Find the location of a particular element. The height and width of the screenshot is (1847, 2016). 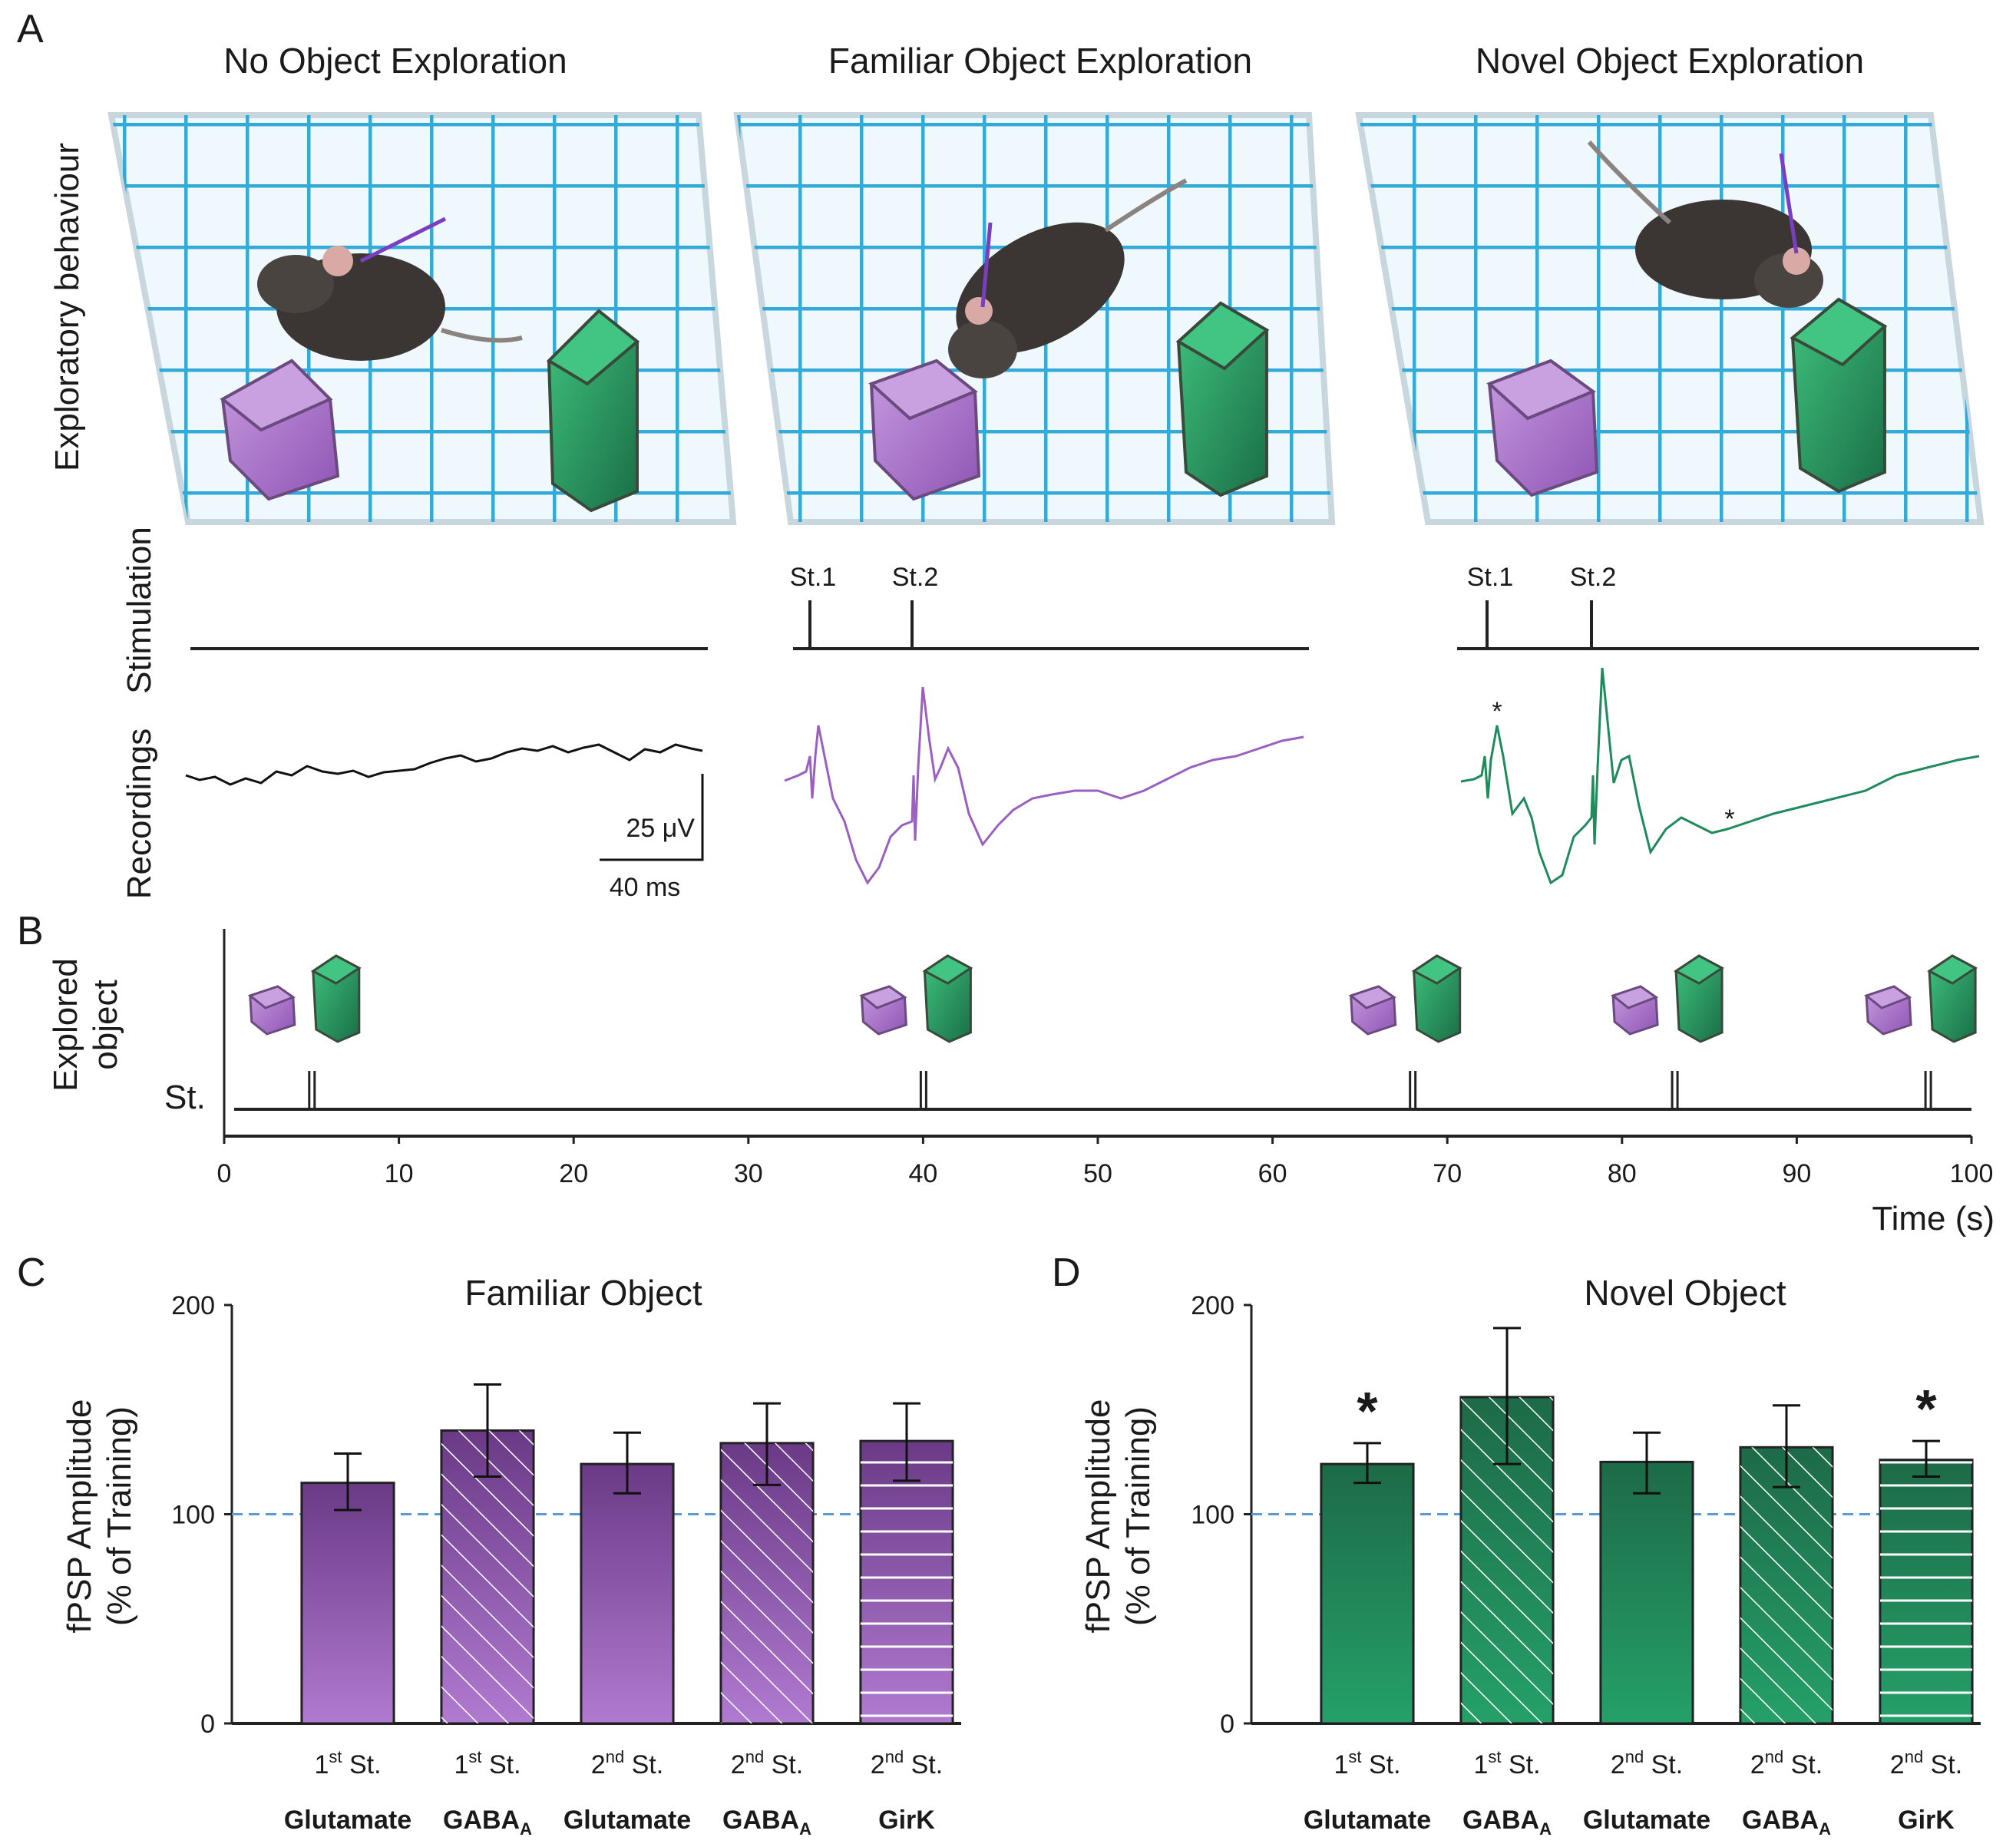

panel-b-xlabel: Time (s) is located at coordinates (1933, 1218).